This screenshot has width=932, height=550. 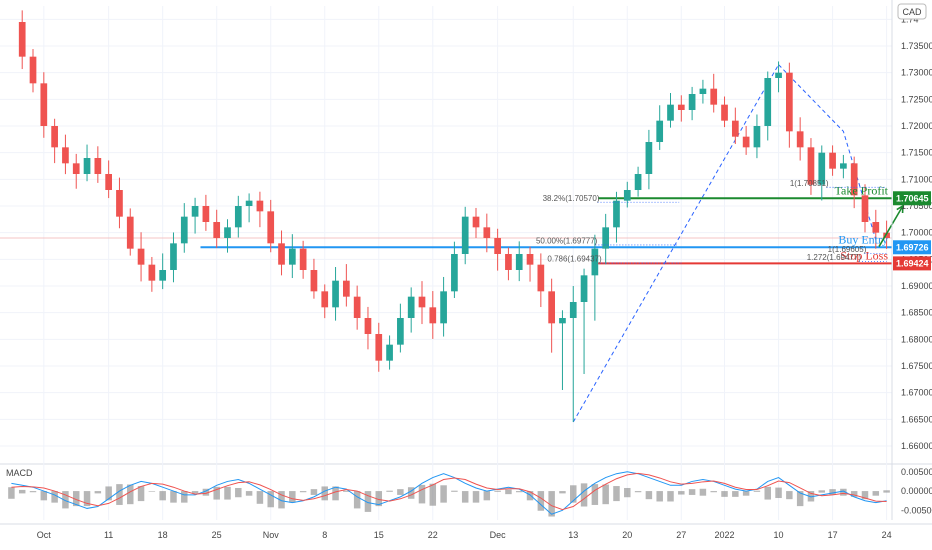 I want to click on time-axis: Oct111825Nov81522Dec1320272022101724Feb, so click(x=484, y=535).